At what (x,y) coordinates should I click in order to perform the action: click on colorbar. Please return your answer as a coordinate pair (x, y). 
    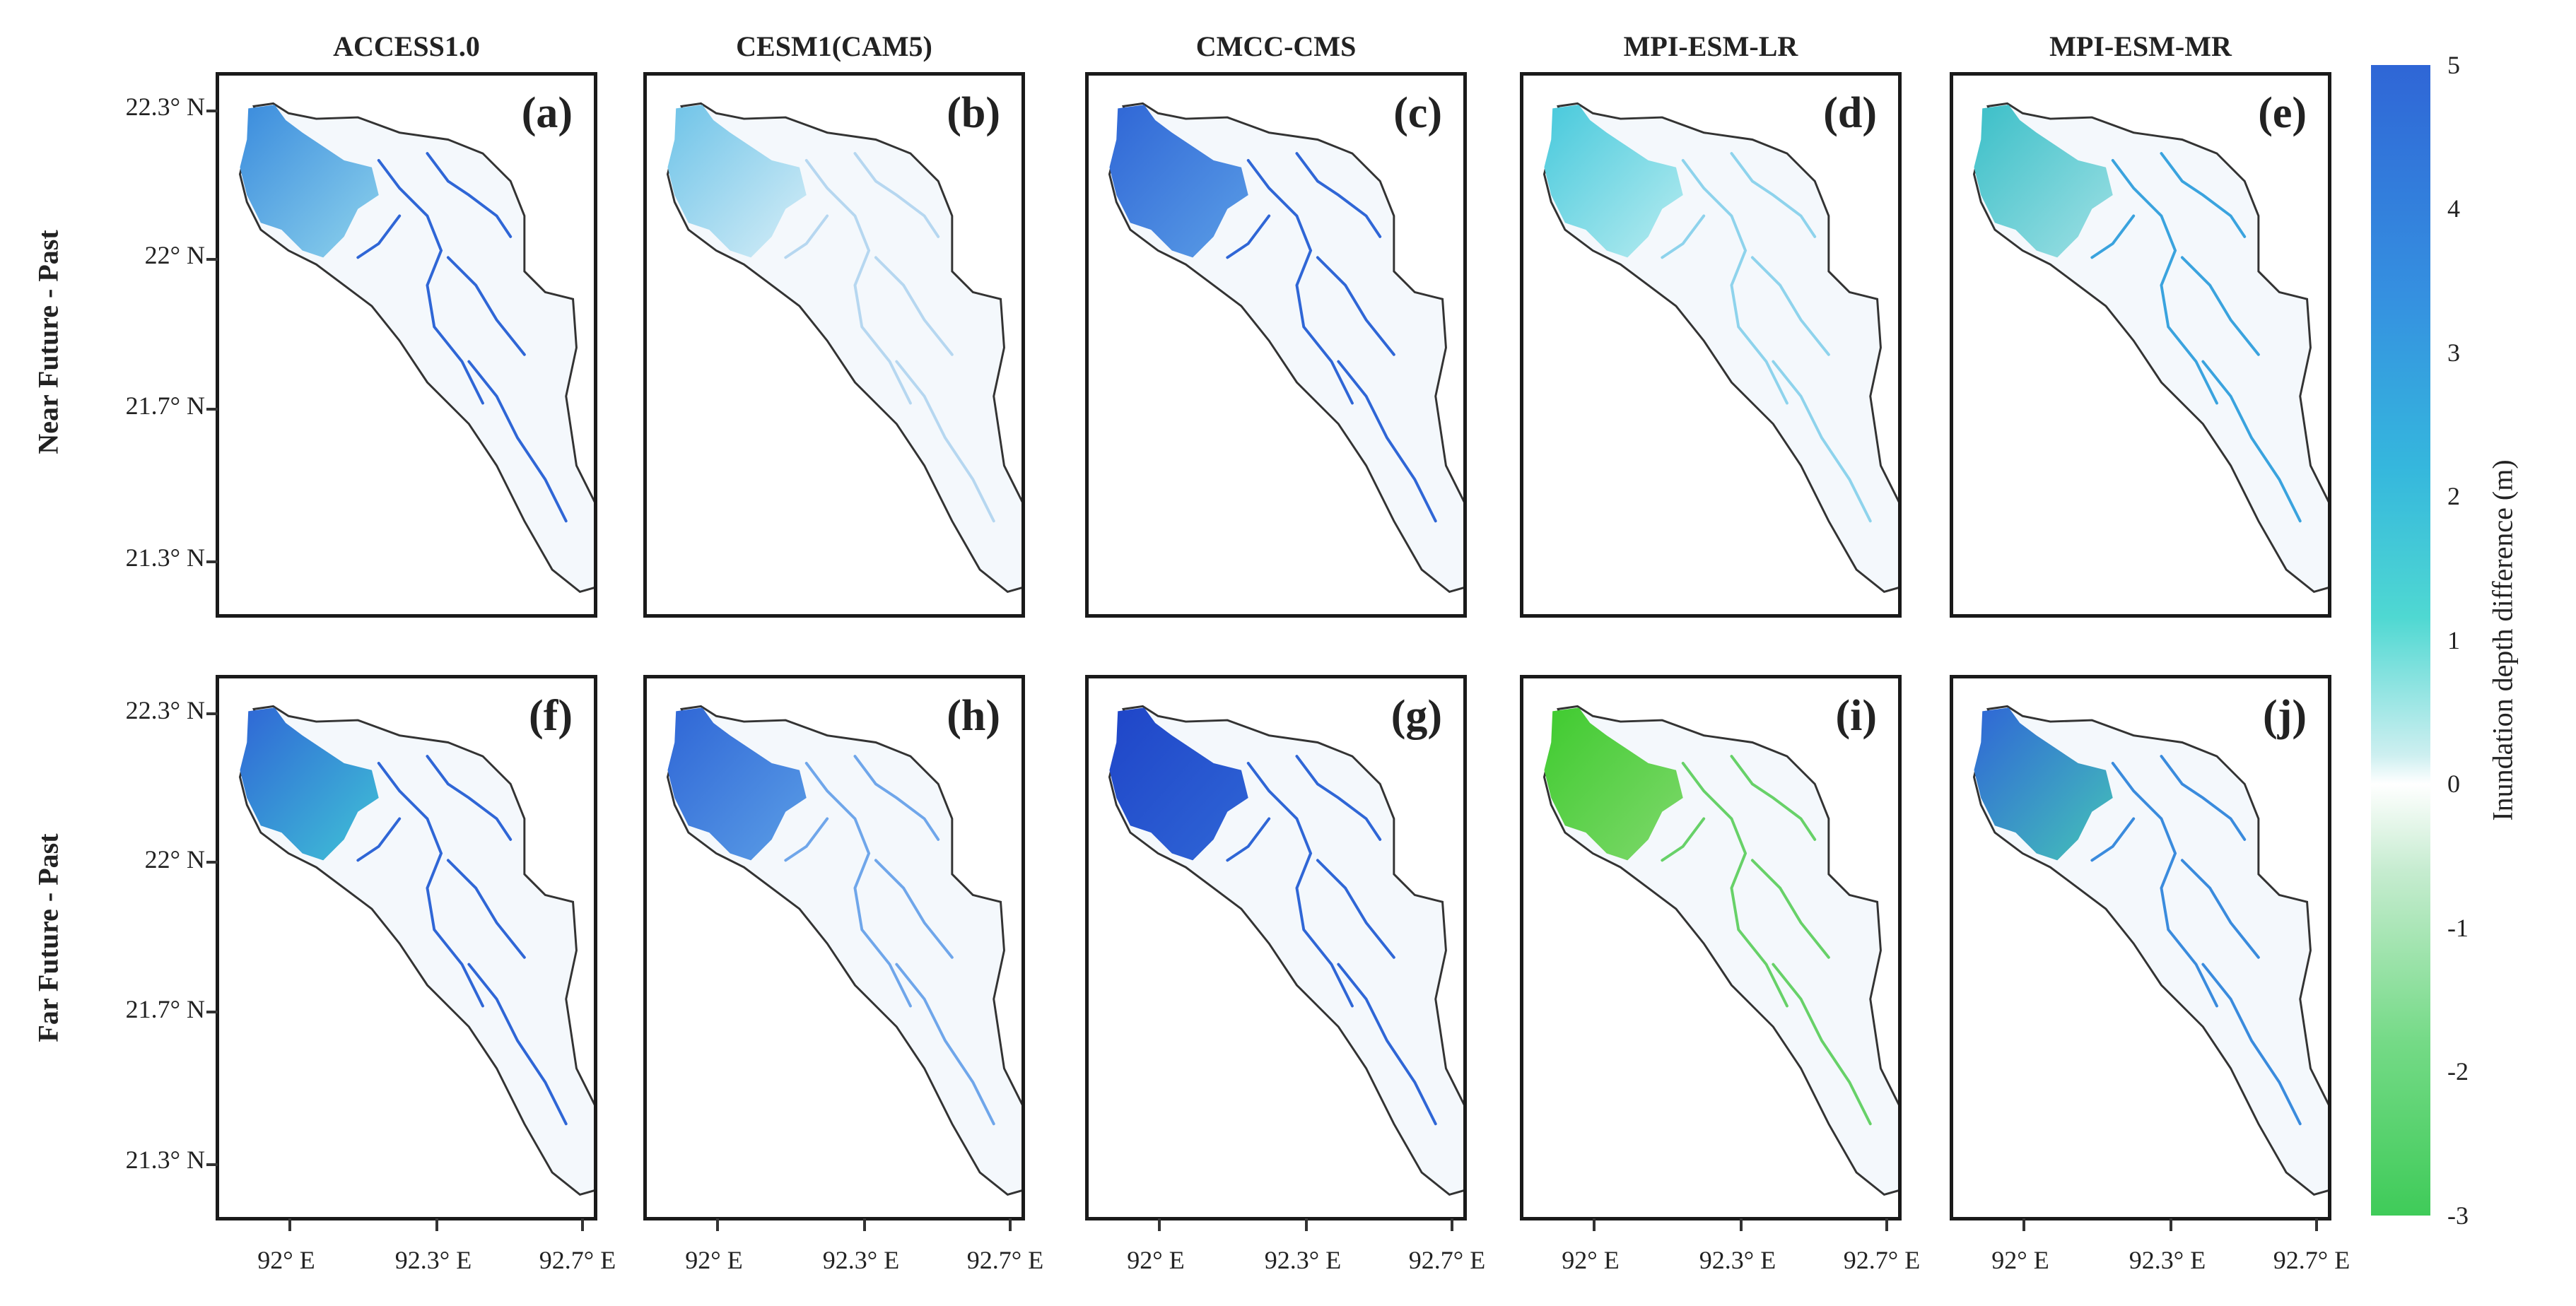
    Looking at the image, I should click on (2400, 640).